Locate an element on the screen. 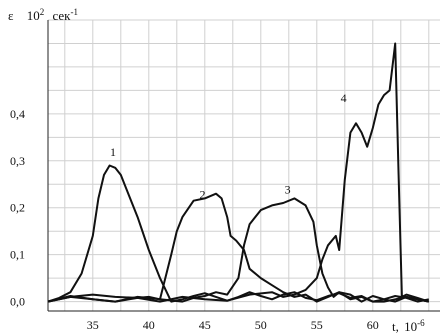 The height and width of the screenshot is (336, 448). x-tick-label: 60 is located at coordinates (373, 325).